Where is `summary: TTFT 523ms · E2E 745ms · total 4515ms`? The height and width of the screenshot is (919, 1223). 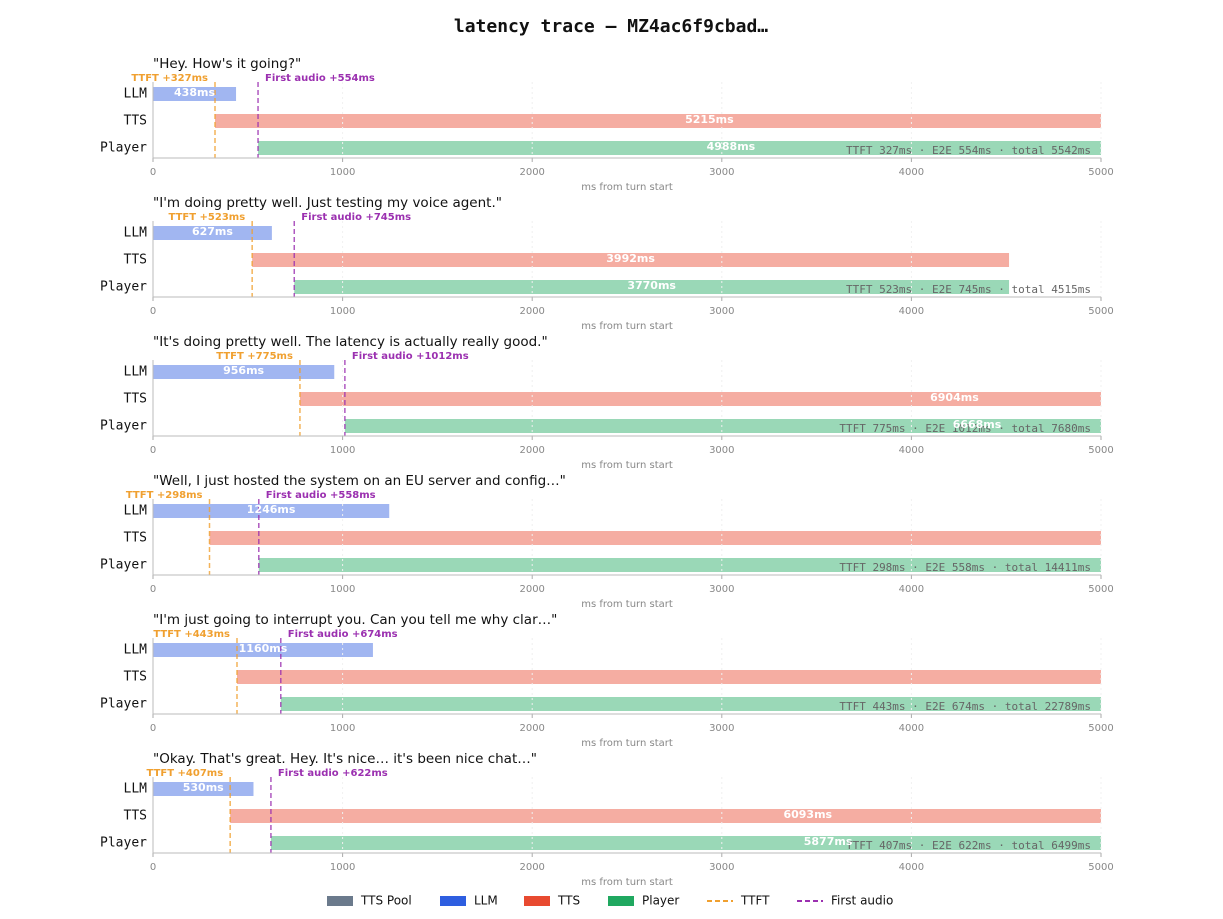 summary: TTFT 523ms · E2E 745ms · total 4515ms is located at coordinates (968, 289).